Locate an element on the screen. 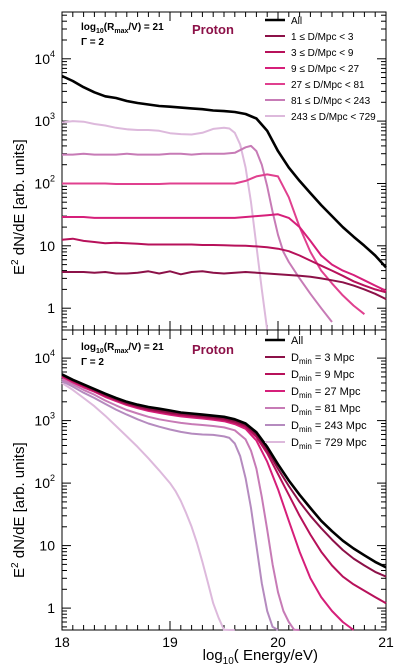 The width and height of the screenshot is (407, 668). bottom-y-tick-label: 10² is located at coordinates (44, 482).